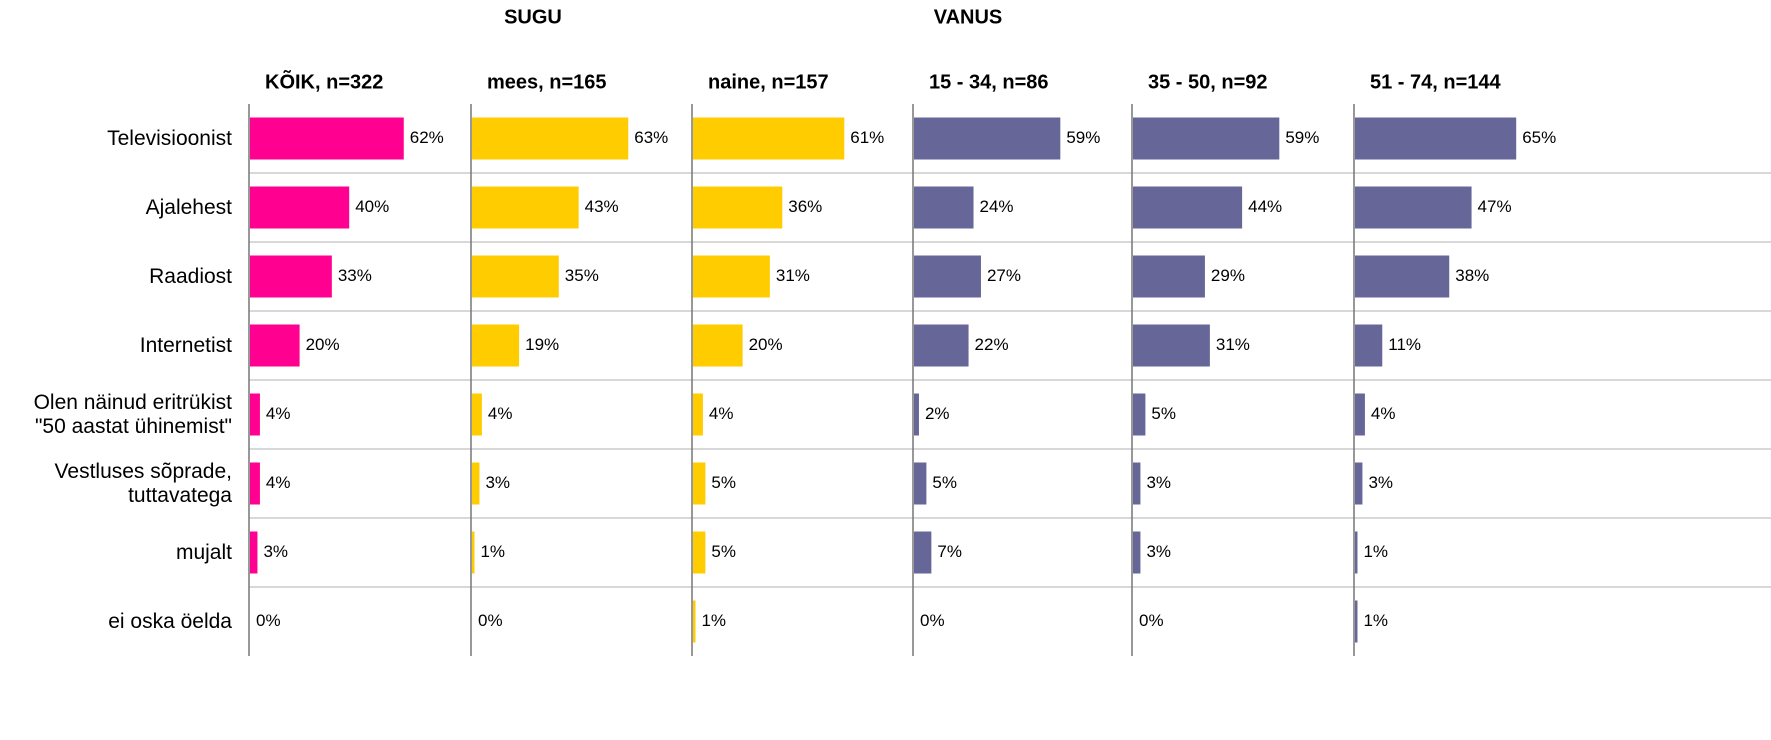 The image size is (1771, 740). What do you see at coordinates (143, 483) in the screenshot?
I see `category-label: Vestluses sõprade, tuttavatega` at bounding box center [143, 483].